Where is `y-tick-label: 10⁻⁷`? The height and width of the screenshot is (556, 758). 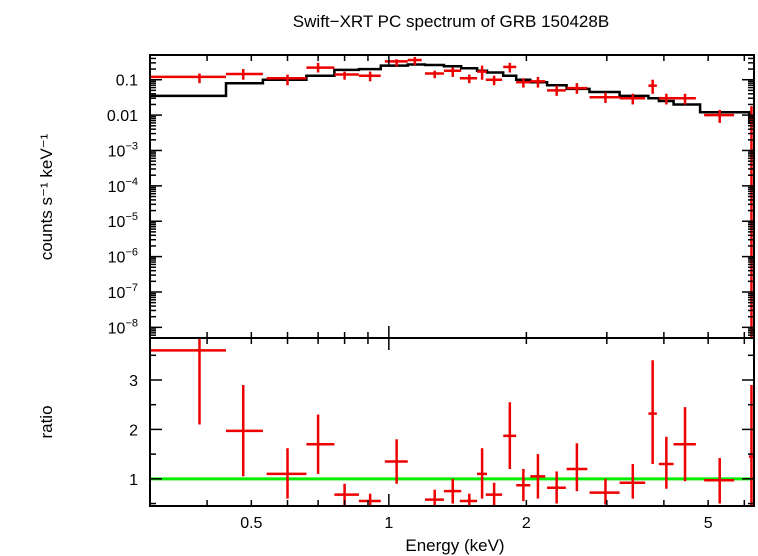
y-tick-label: 10⁻⁷ is located at coordinates (123, 292).